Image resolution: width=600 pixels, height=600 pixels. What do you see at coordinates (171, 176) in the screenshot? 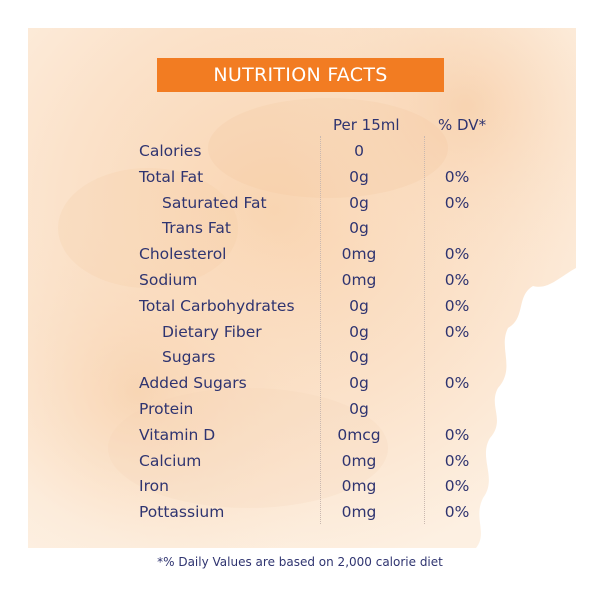
I see `nutrient-name: Total Fat` at bounding box center [171, 176].